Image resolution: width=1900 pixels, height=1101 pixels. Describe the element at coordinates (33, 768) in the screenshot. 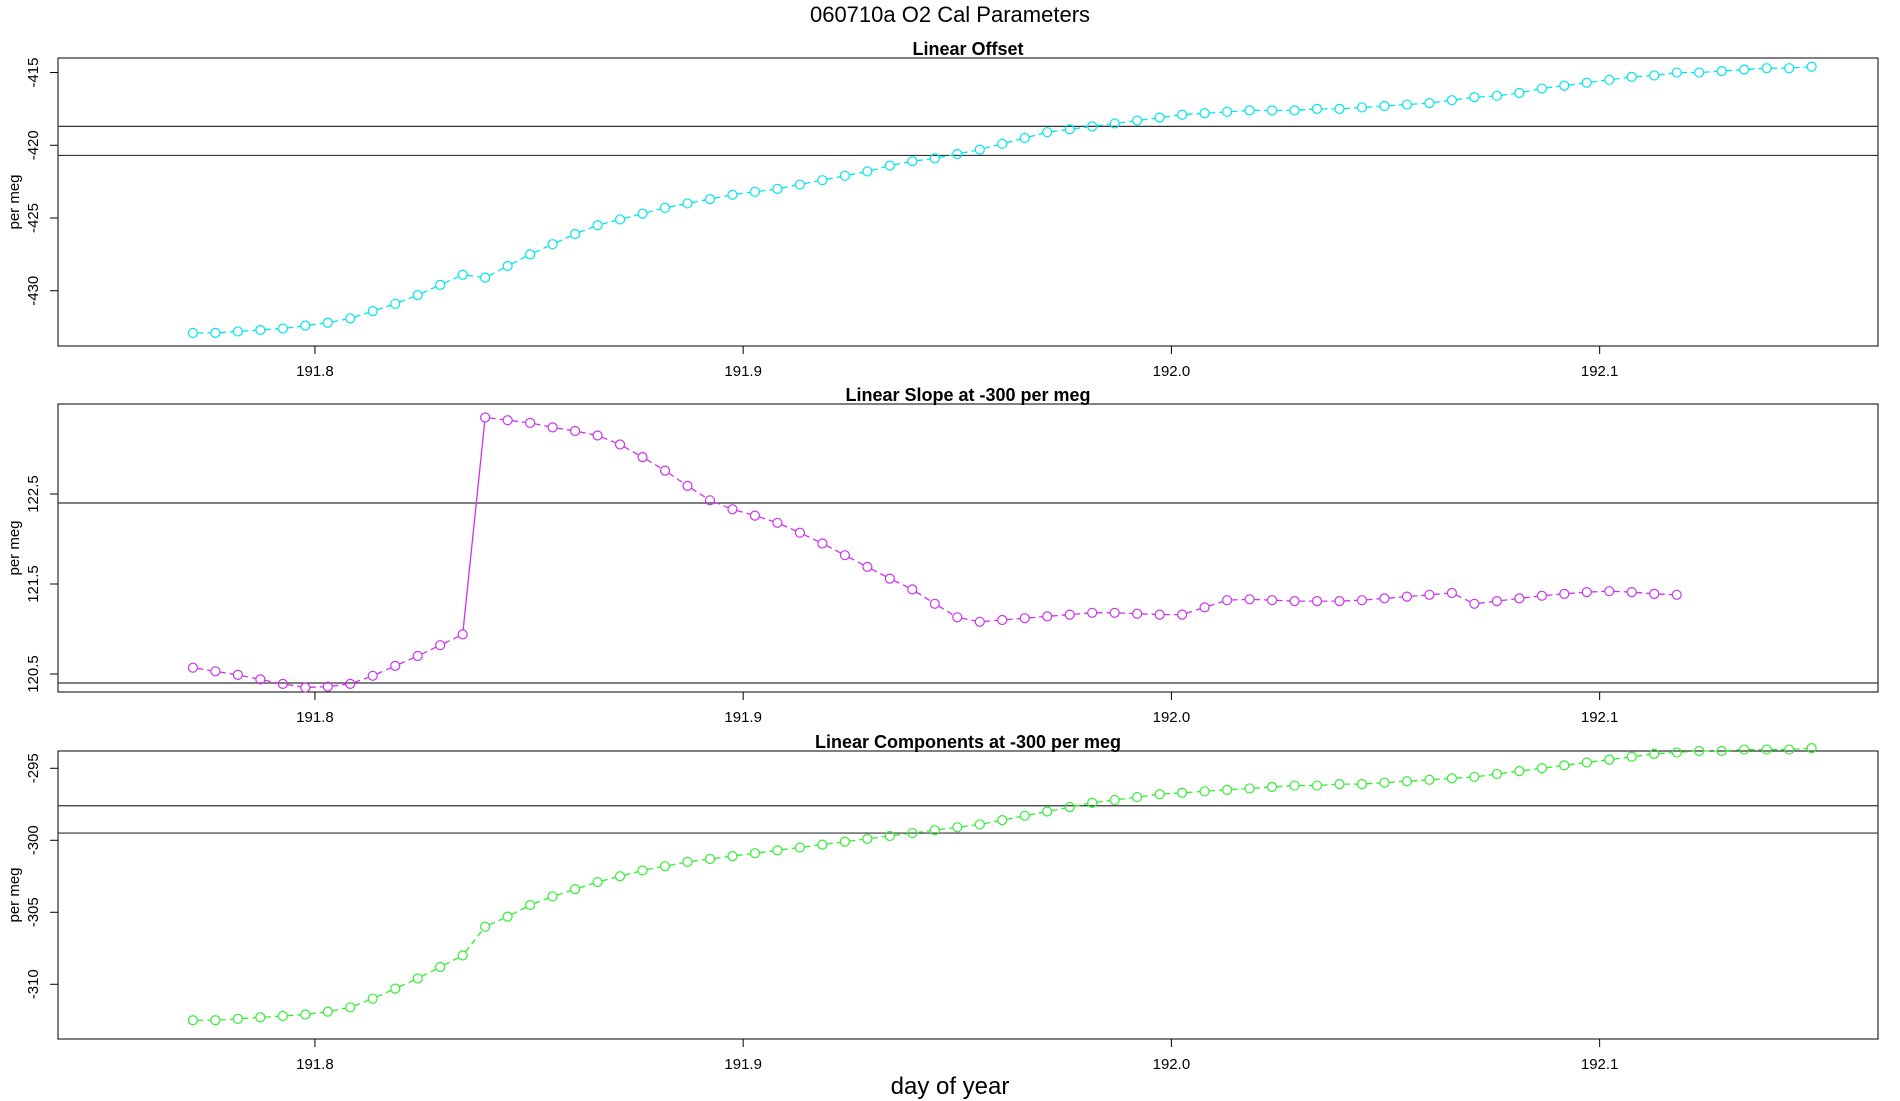

I see `y-tick-label: -295` at that location.